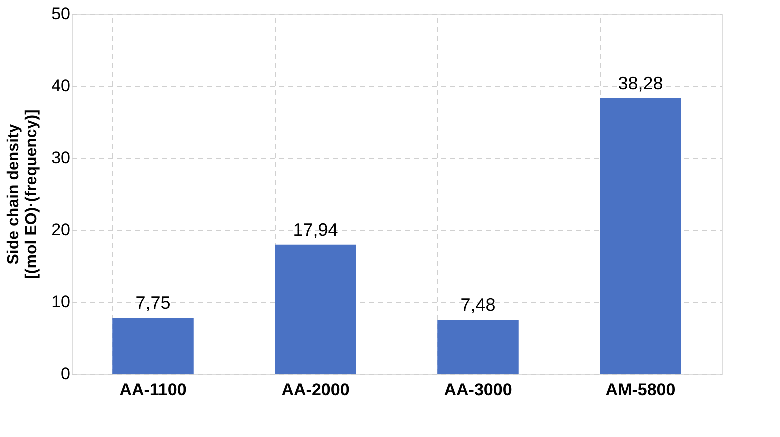  What do you see at coordinates (65, 374) in the screenshot?
I see `y-tick-label: 0` at bounding box center [65, 374].